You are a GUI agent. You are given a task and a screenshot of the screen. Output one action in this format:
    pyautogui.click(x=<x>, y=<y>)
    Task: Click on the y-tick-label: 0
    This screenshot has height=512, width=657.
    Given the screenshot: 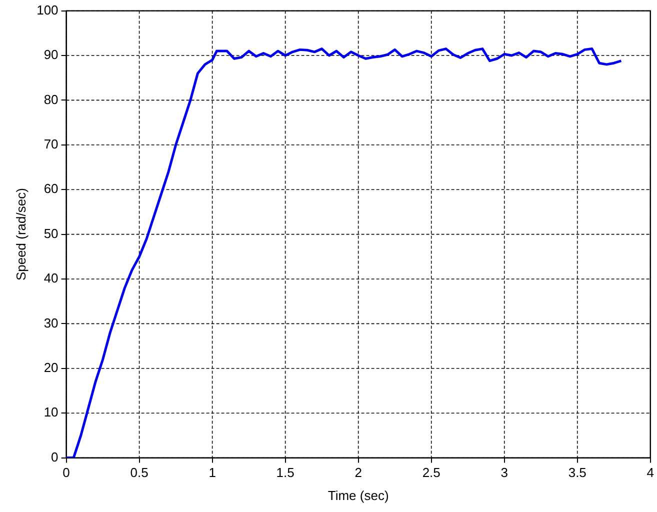 What is the action you would take?
    pyautogui.click(x=54, y=456)
    